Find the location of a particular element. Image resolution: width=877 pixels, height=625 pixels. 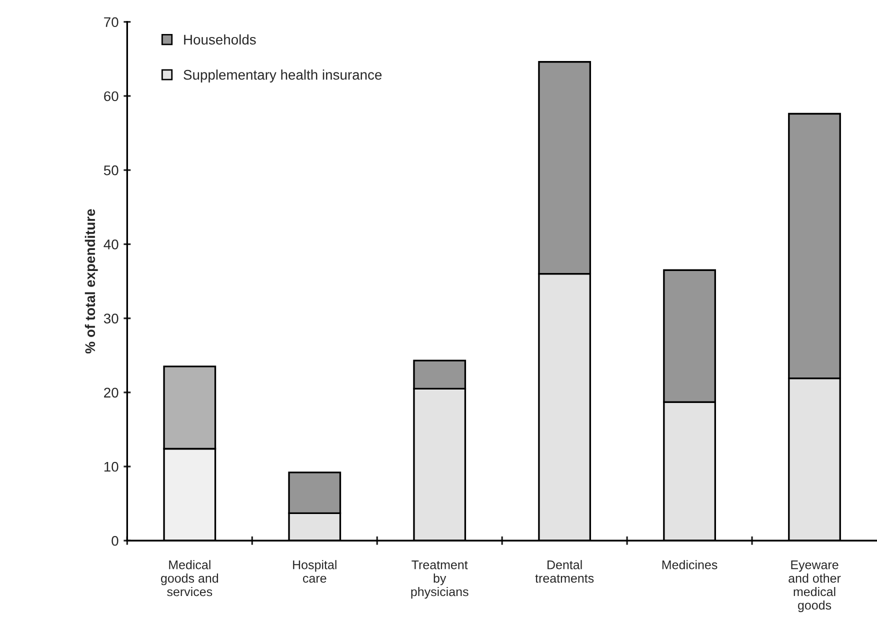

x-tick-label: Dental treatments is located at coordinates (564, 571).